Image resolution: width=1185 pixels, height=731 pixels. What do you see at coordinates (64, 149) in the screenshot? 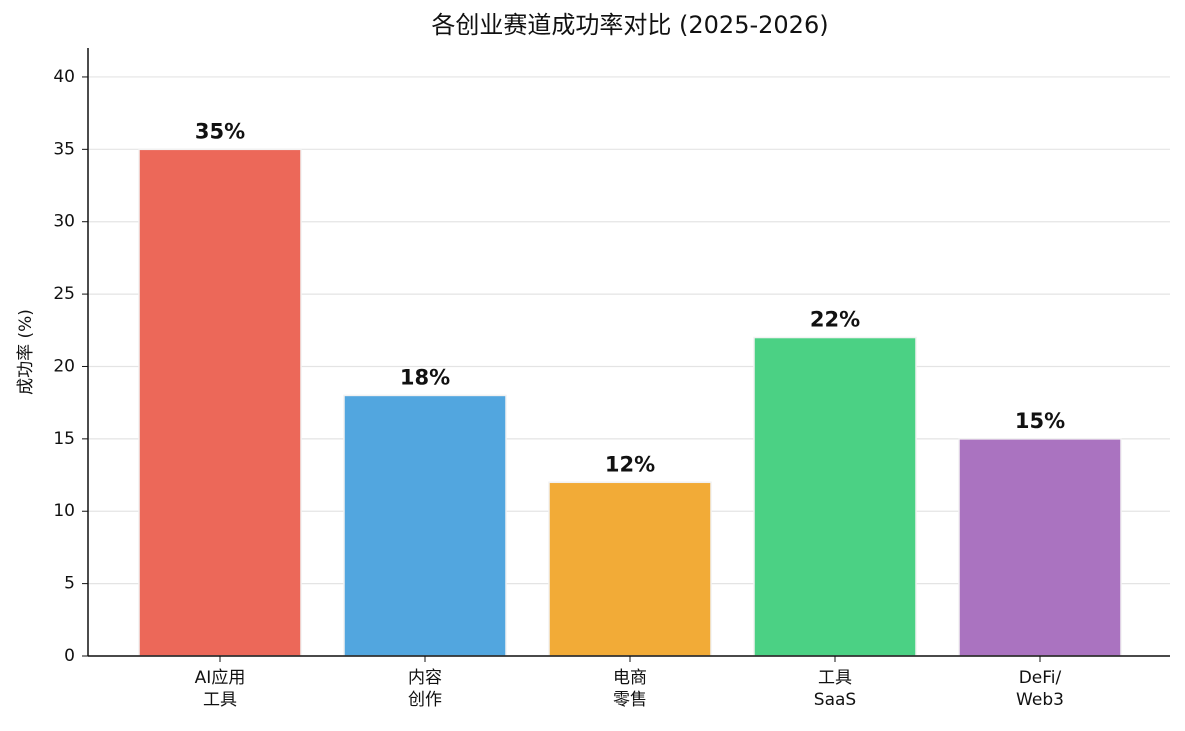
I see `y-tick-label: 35` at bounding box center [64, 149].